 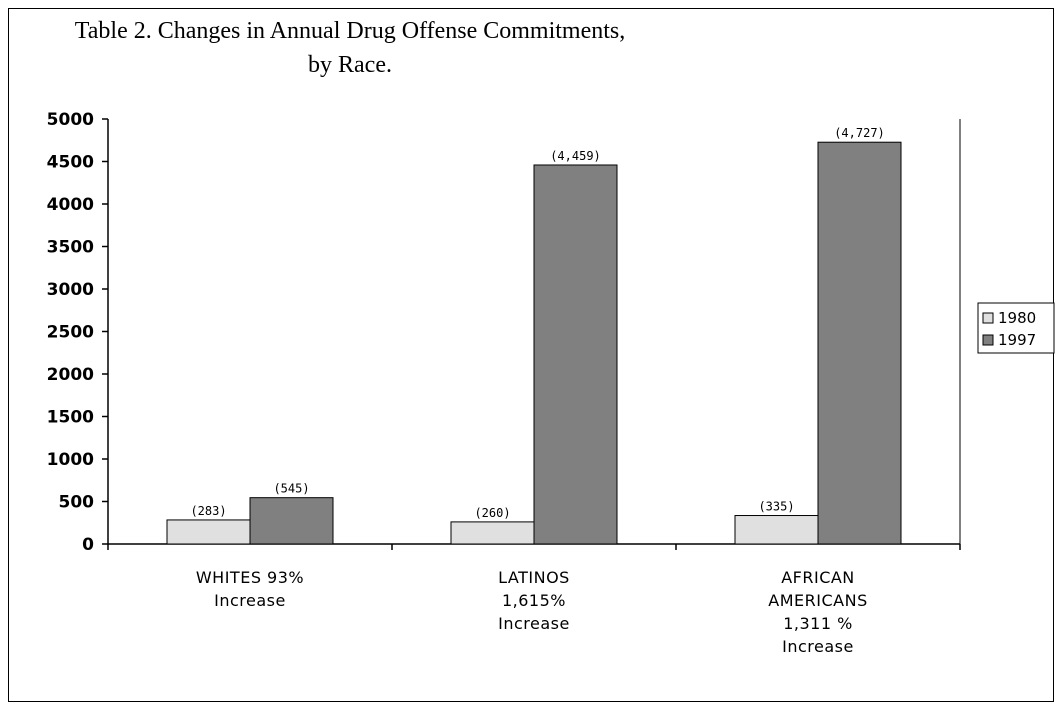 What do you see at coordinates (250, 577) in the screenshot?
I see `category-label-line: WHITES 93%` at bounding box center [250, 577].